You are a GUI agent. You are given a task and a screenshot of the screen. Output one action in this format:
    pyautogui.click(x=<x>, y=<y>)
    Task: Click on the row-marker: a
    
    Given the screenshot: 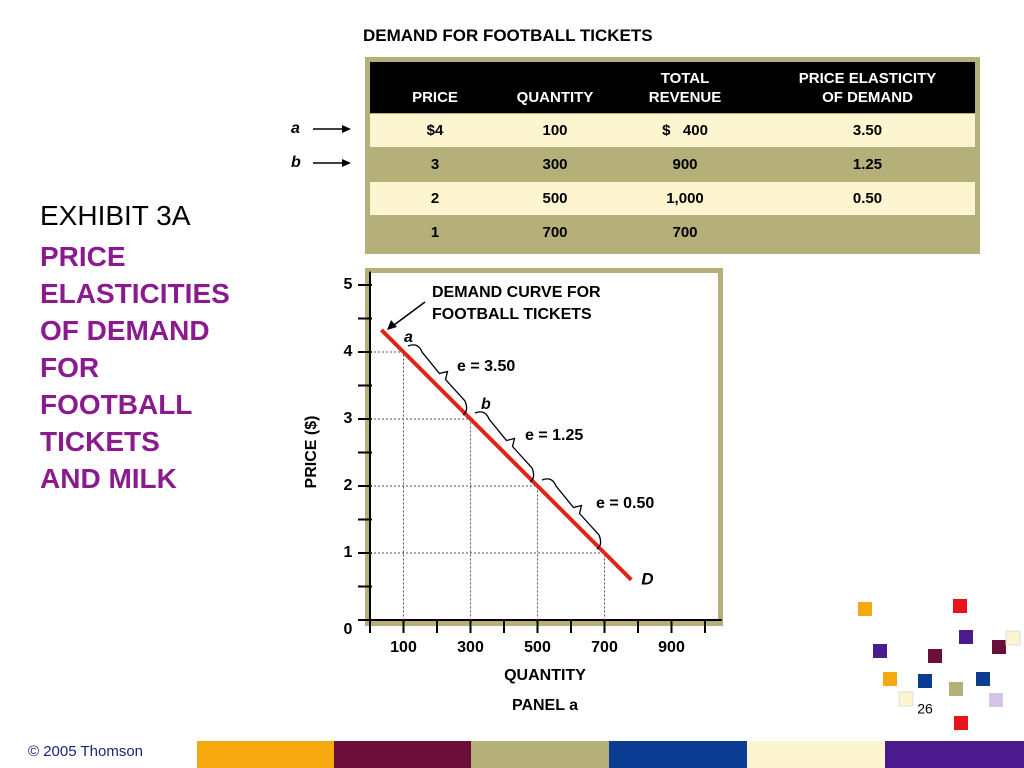 What is the action you would take?
    pyautogui.click(x=295, y=128)
    